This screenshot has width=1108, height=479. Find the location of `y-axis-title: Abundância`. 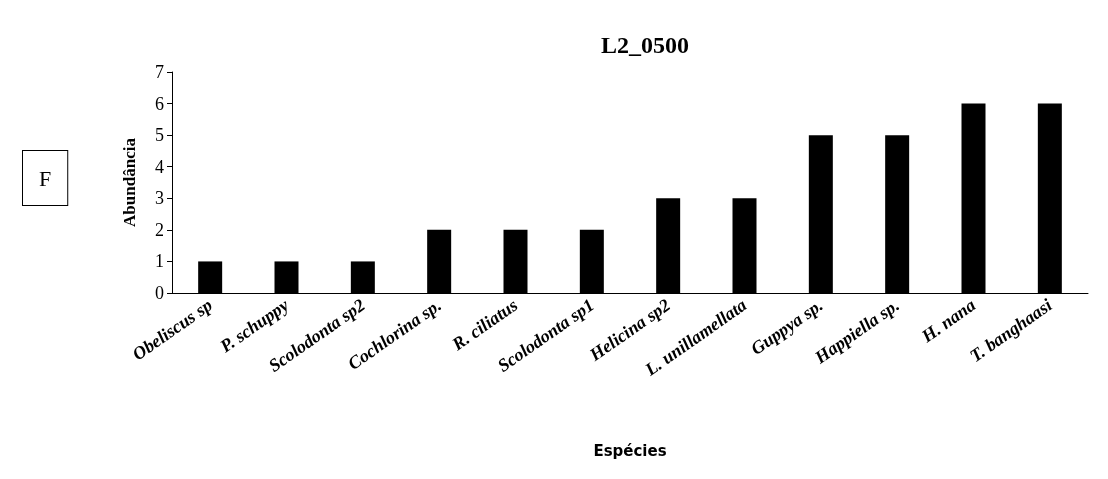

y-axis-title: Abundância is located at coordinates (129, 182).